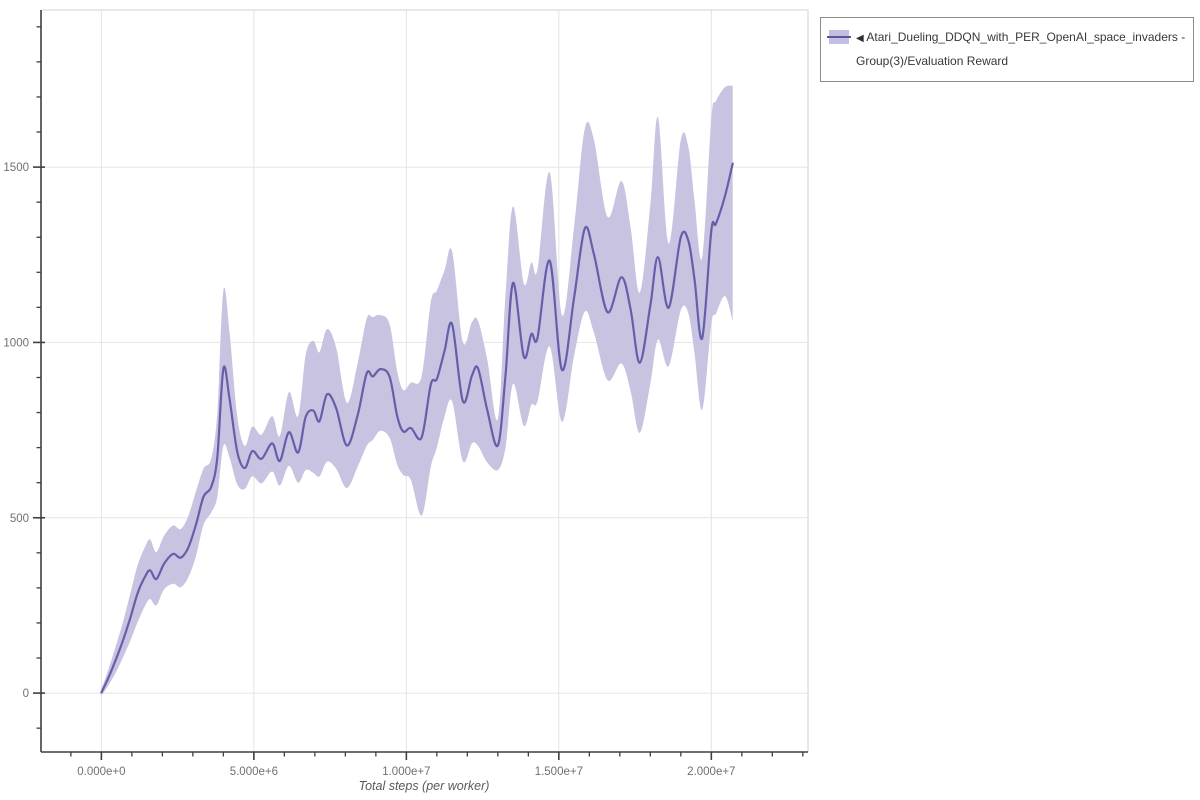 This screenshot has width=1200, height=800. What do you see at coordinates (424, 764) in the screenshot?
I see `x-axis: 0.000e+0 5.000e+6 1.000e+7 1.500e+7 2.000e+7` at bounding box center [424, 764].